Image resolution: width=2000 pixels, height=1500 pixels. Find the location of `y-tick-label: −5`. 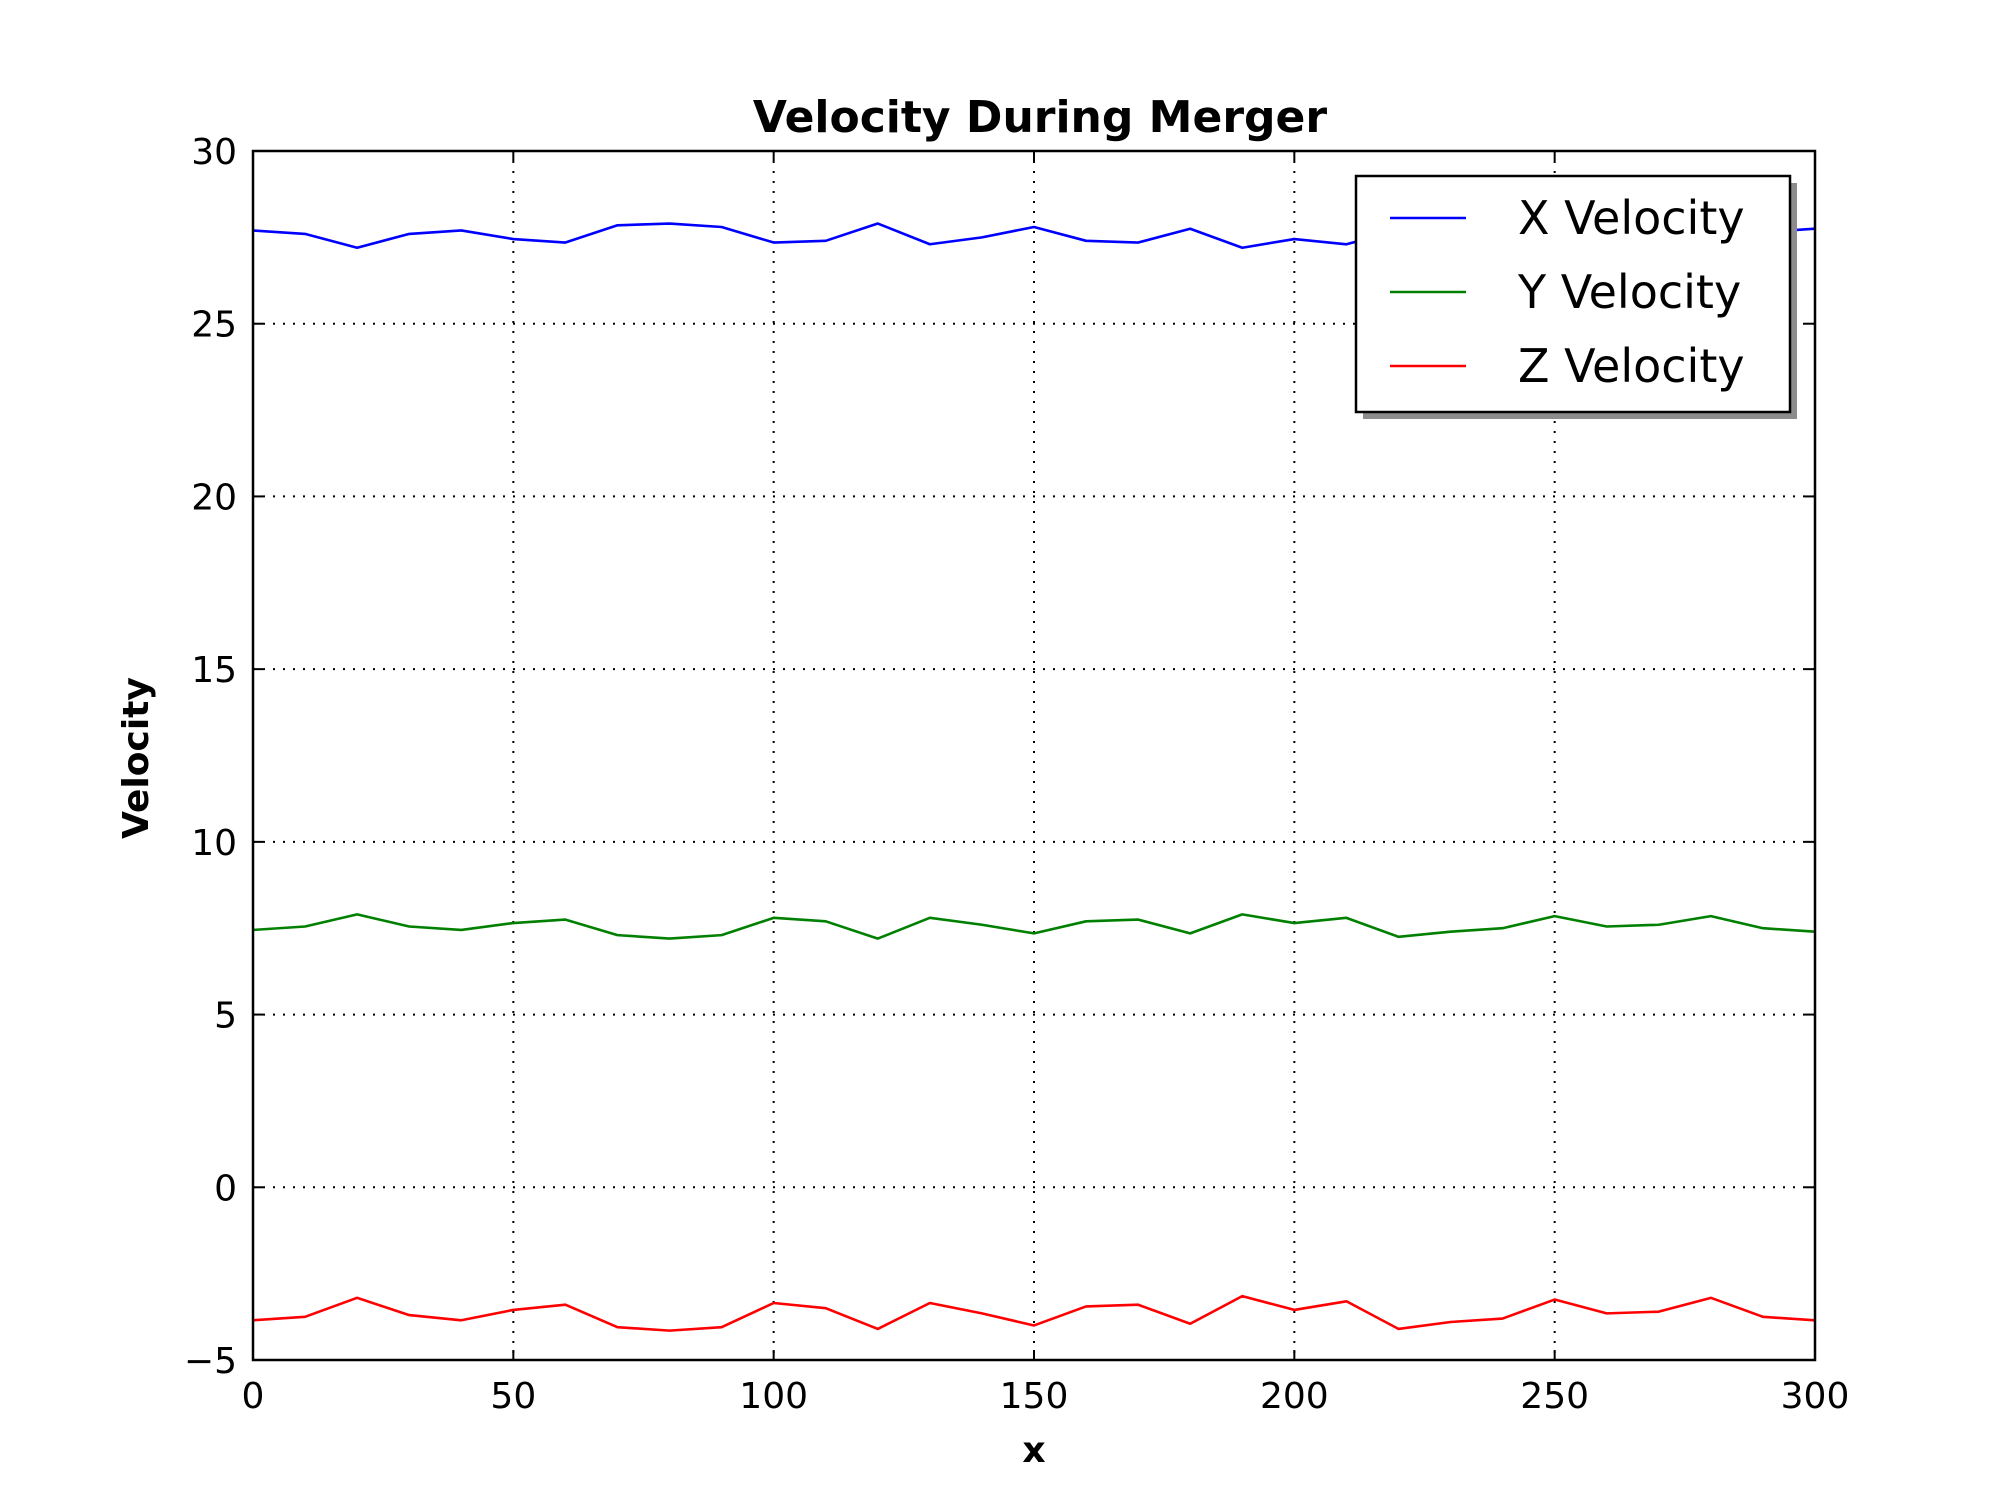

y-tick-label: −5 is located at coordinates (210, 1361).